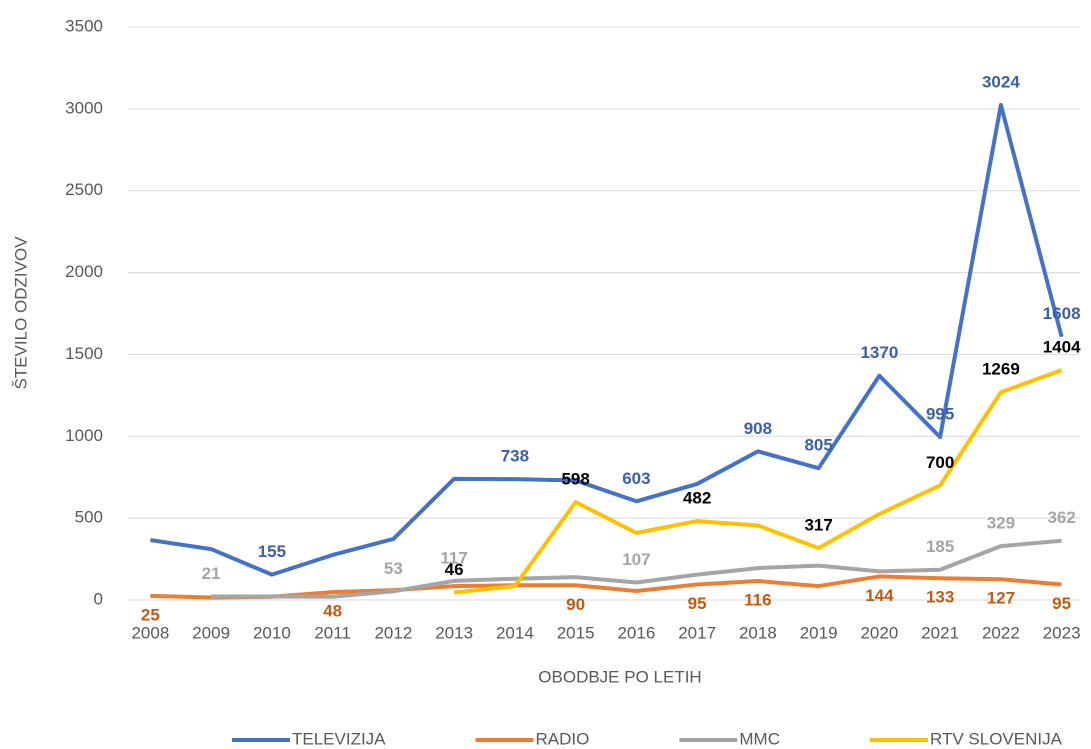 The width and height of the screenshot is (1091, 749). What do you see at coordinates (758, 632) in the screenshot?
I see `x-tick-label: 2018` at bounding box center [758, 632].